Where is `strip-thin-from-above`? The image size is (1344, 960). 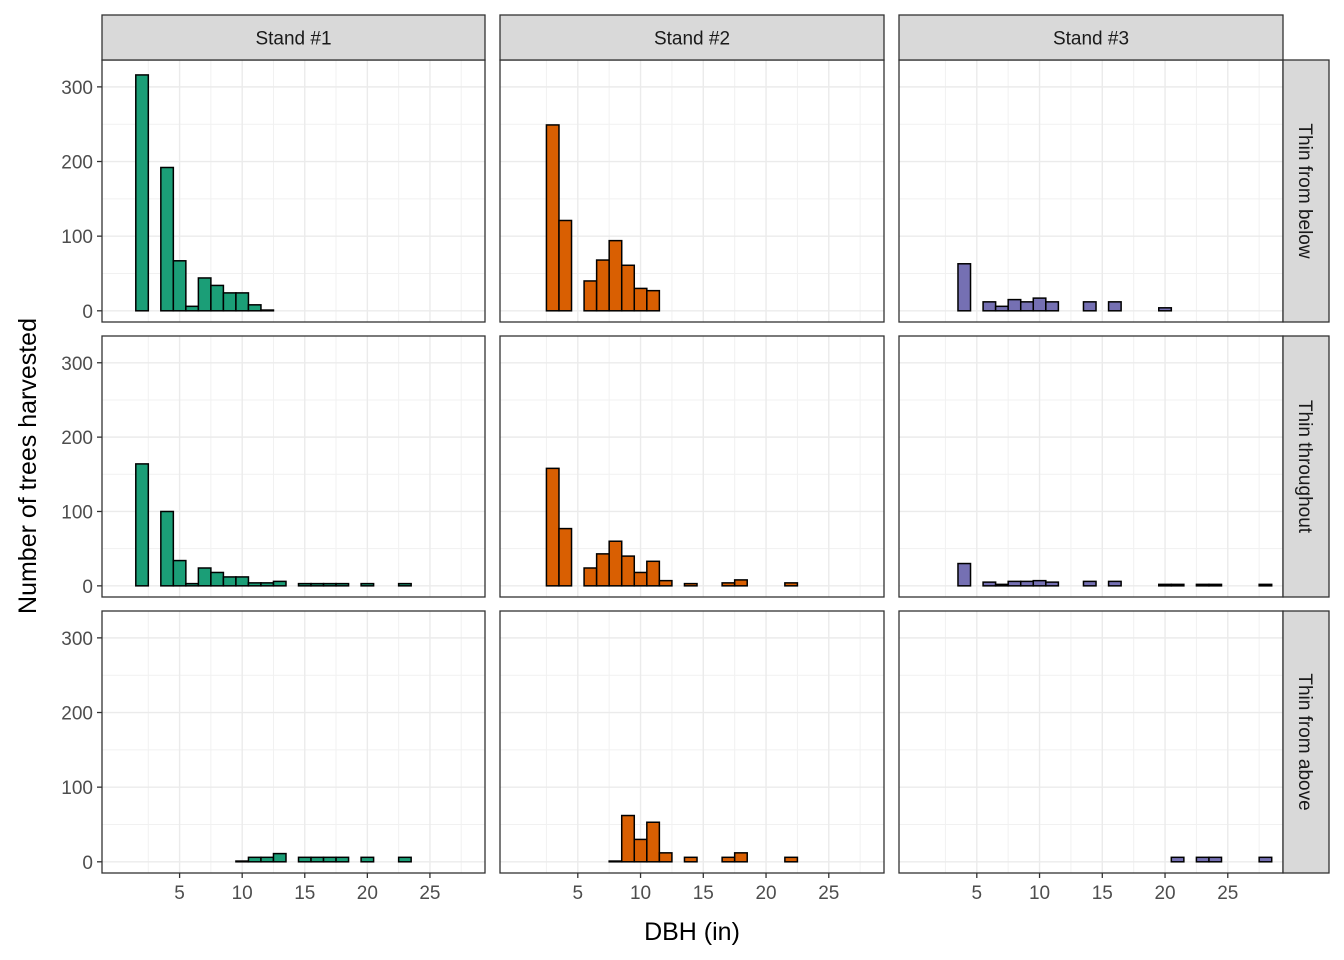 strip-thin-from-above is located at coordinates (1306, 742).